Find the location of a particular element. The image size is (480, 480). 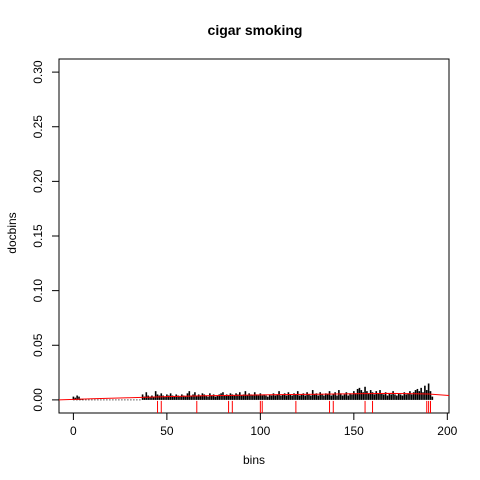

x-axis-label: bins is located at coordinates (254, 460).